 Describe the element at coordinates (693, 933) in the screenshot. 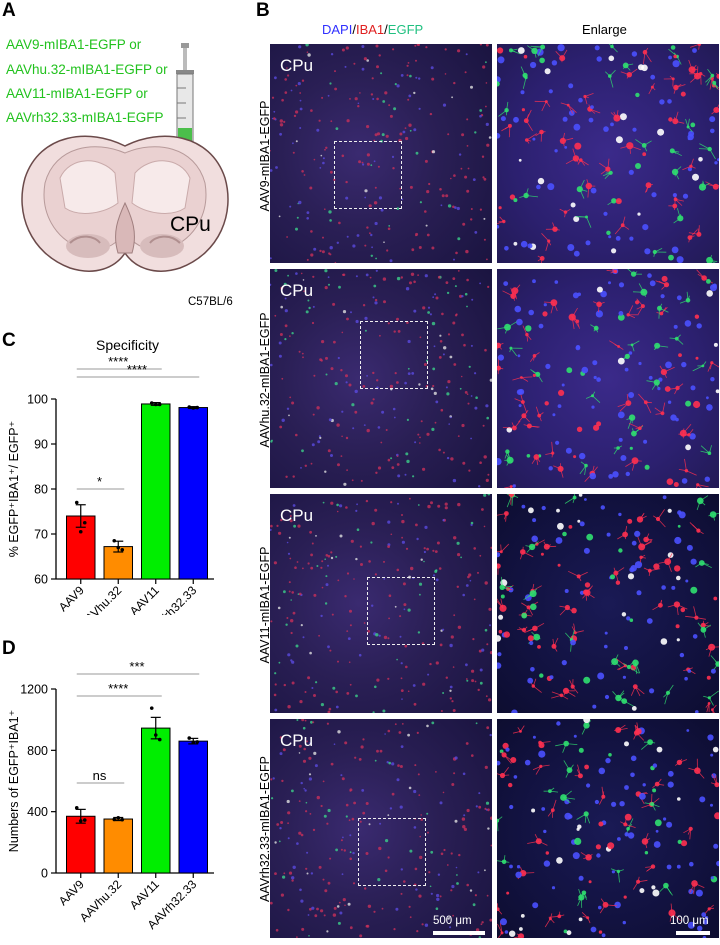

I see `scale-bar-100um` at that location.